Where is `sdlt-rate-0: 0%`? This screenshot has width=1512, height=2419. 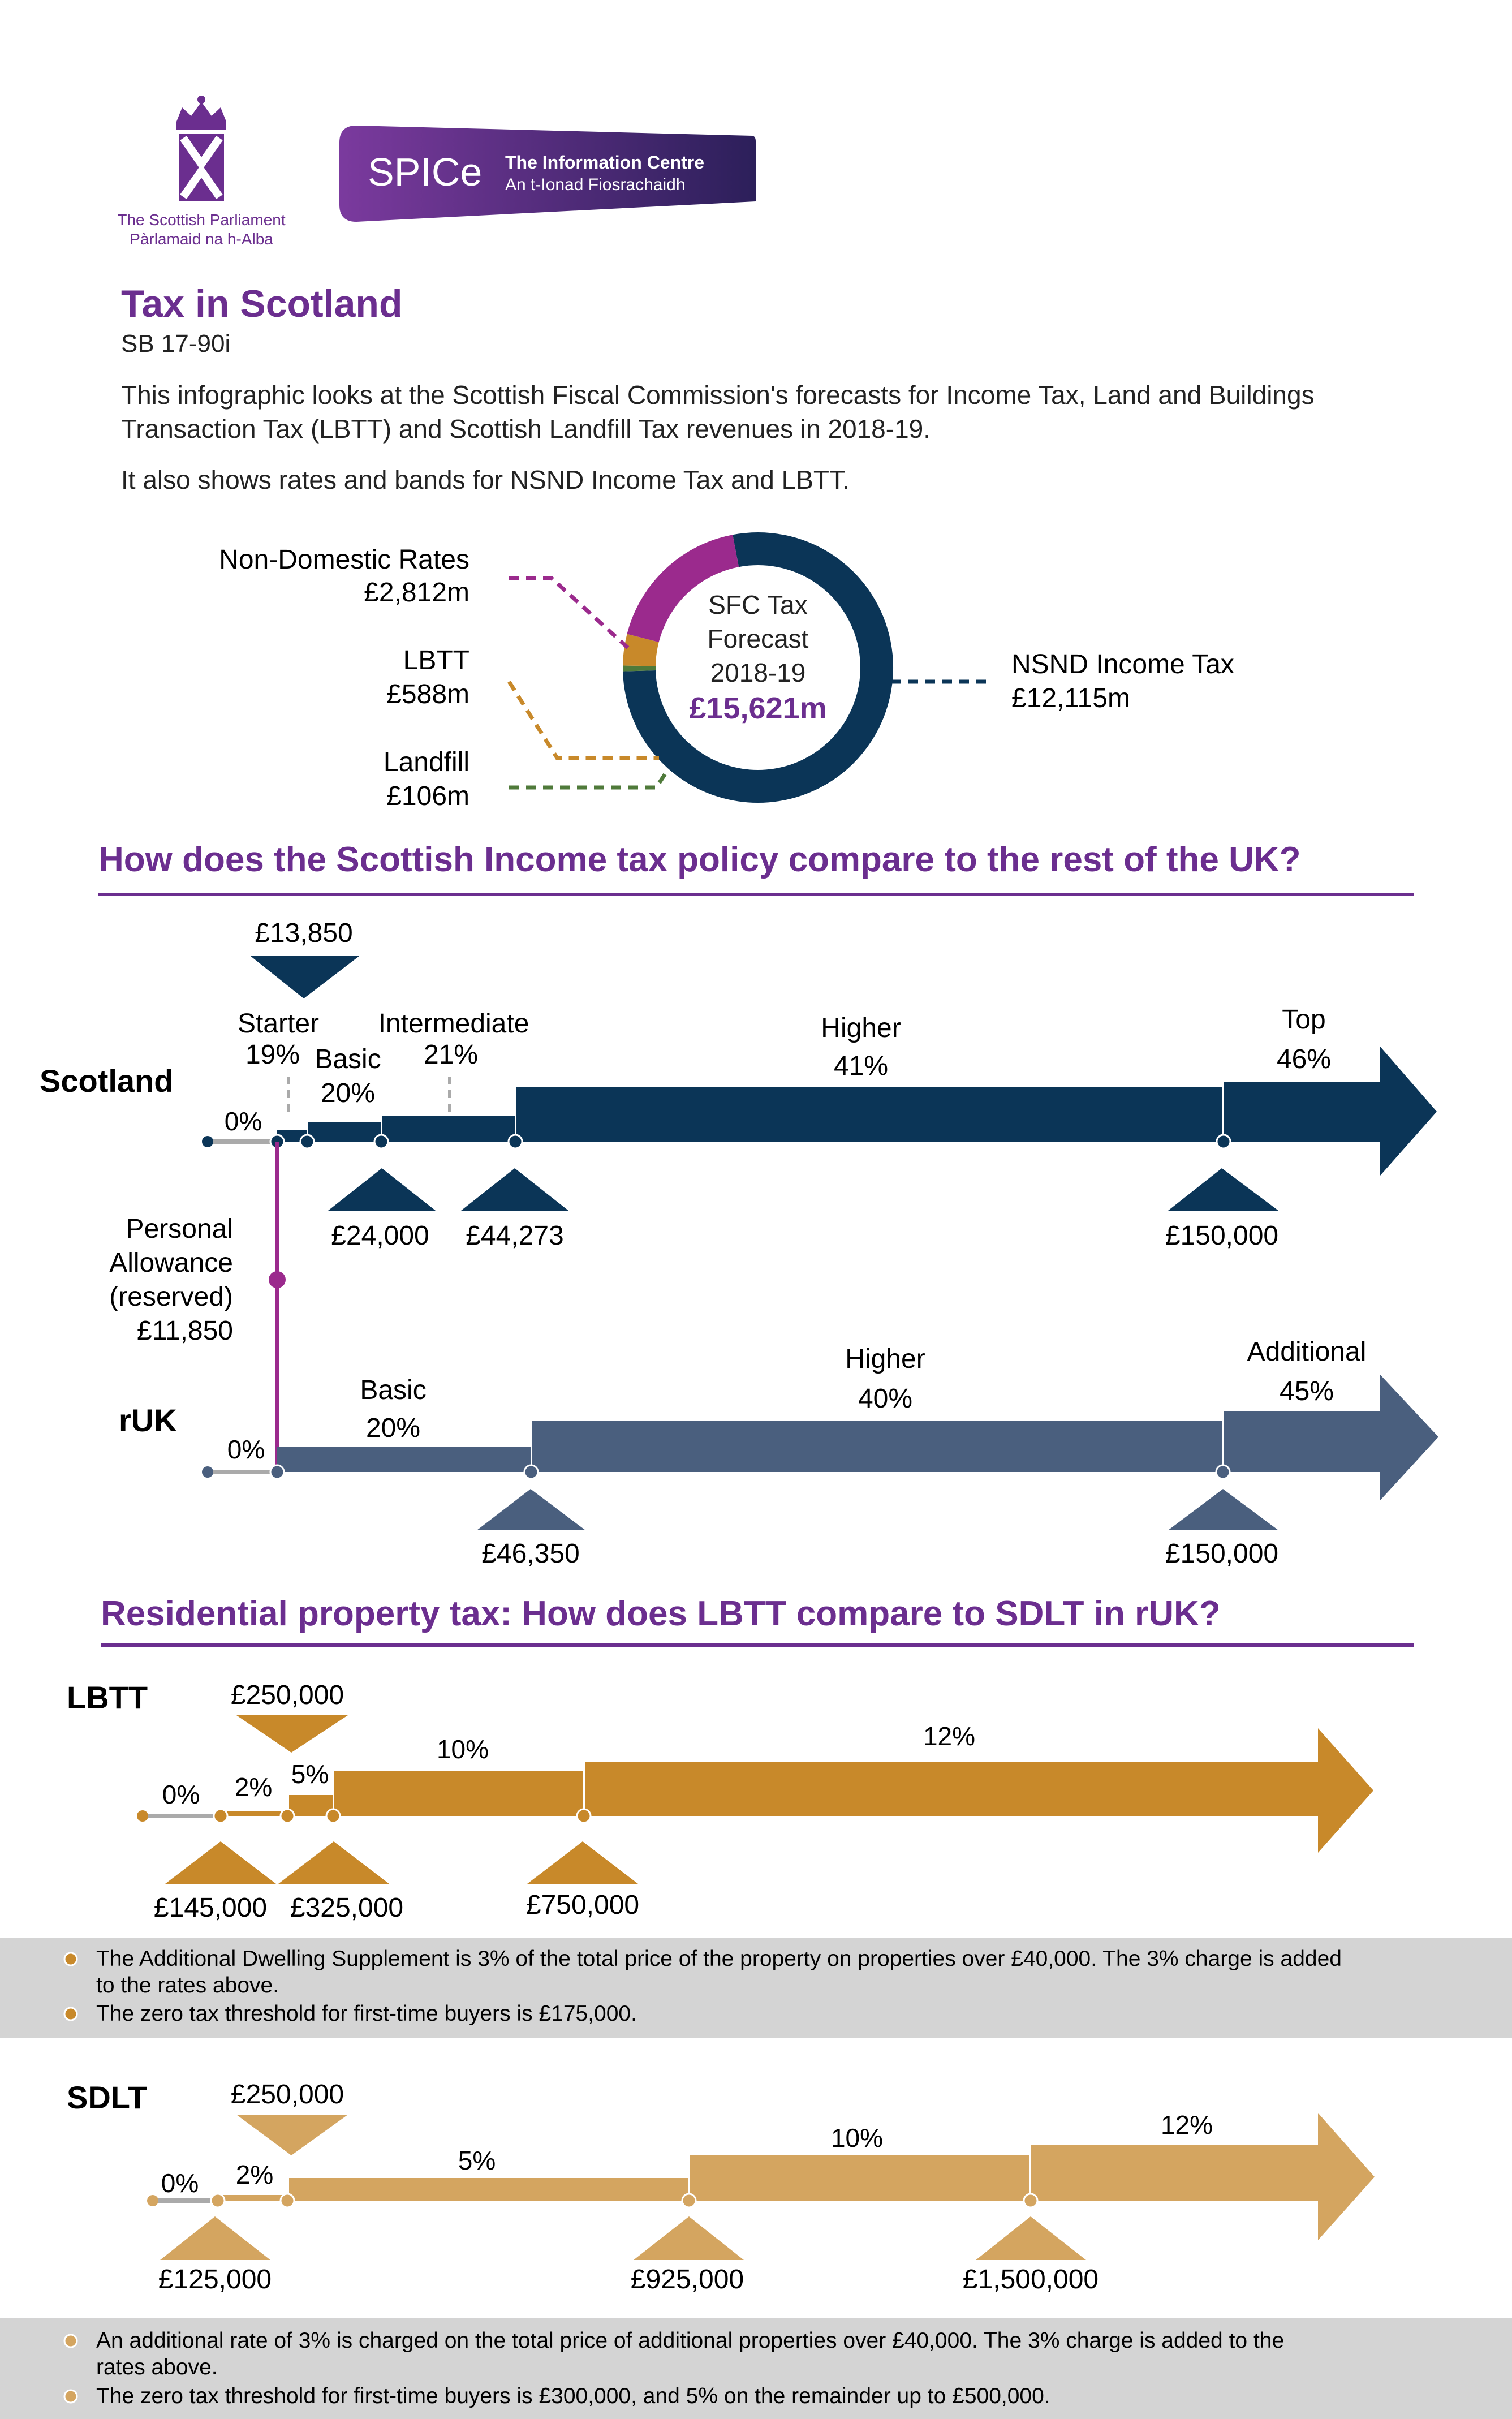 sdlt-rate-0: 0% is located at coordinates (180, 2183).